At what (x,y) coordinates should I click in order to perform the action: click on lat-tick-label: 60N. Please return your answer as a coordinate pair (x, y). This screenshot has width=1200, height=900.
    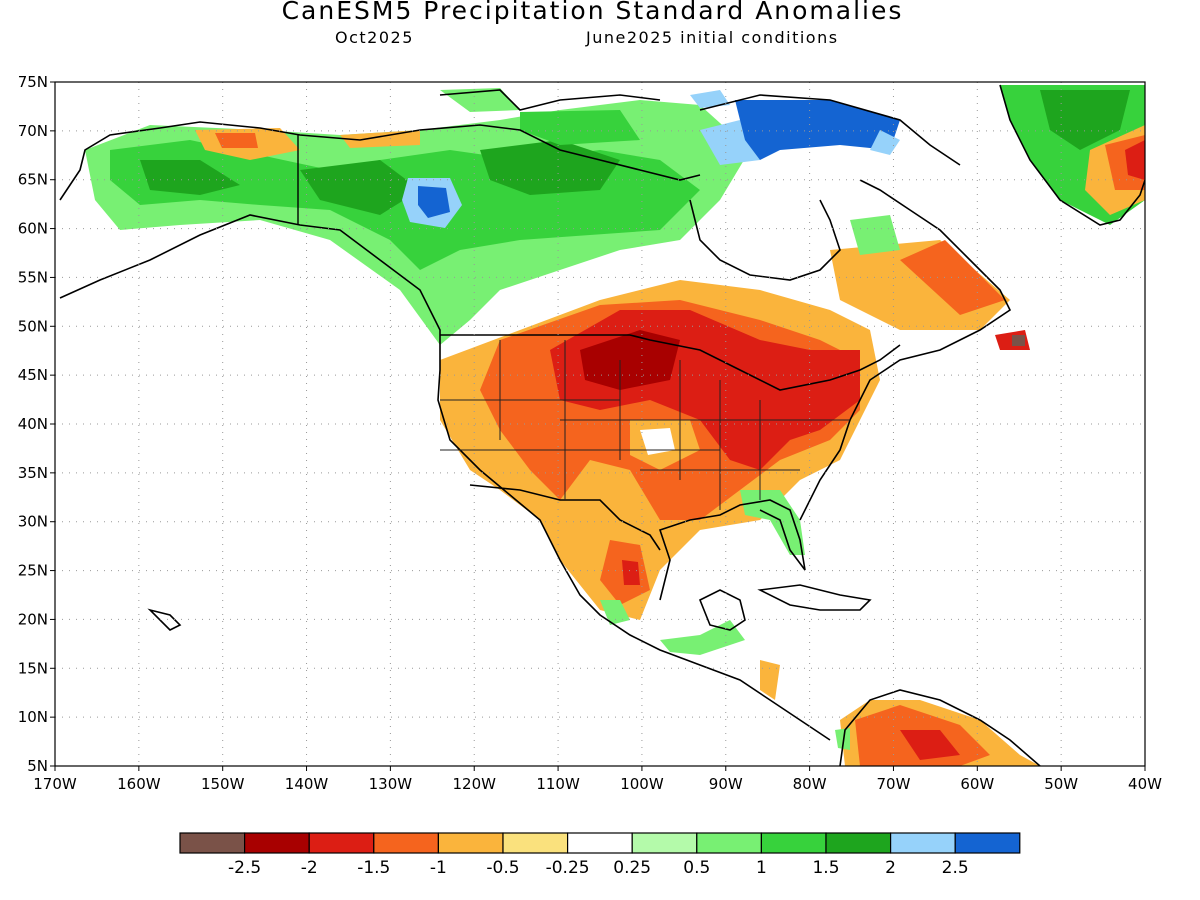
    Looking at the image, I should click on (33, 229).